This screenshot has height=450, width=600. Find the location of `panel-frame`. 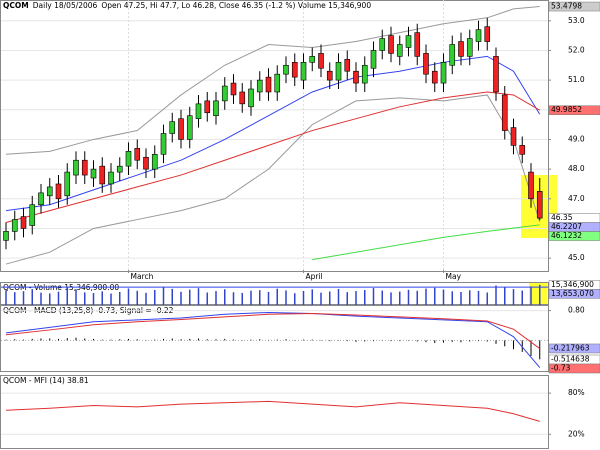

panel-frame is located at coordinates (274, 338).